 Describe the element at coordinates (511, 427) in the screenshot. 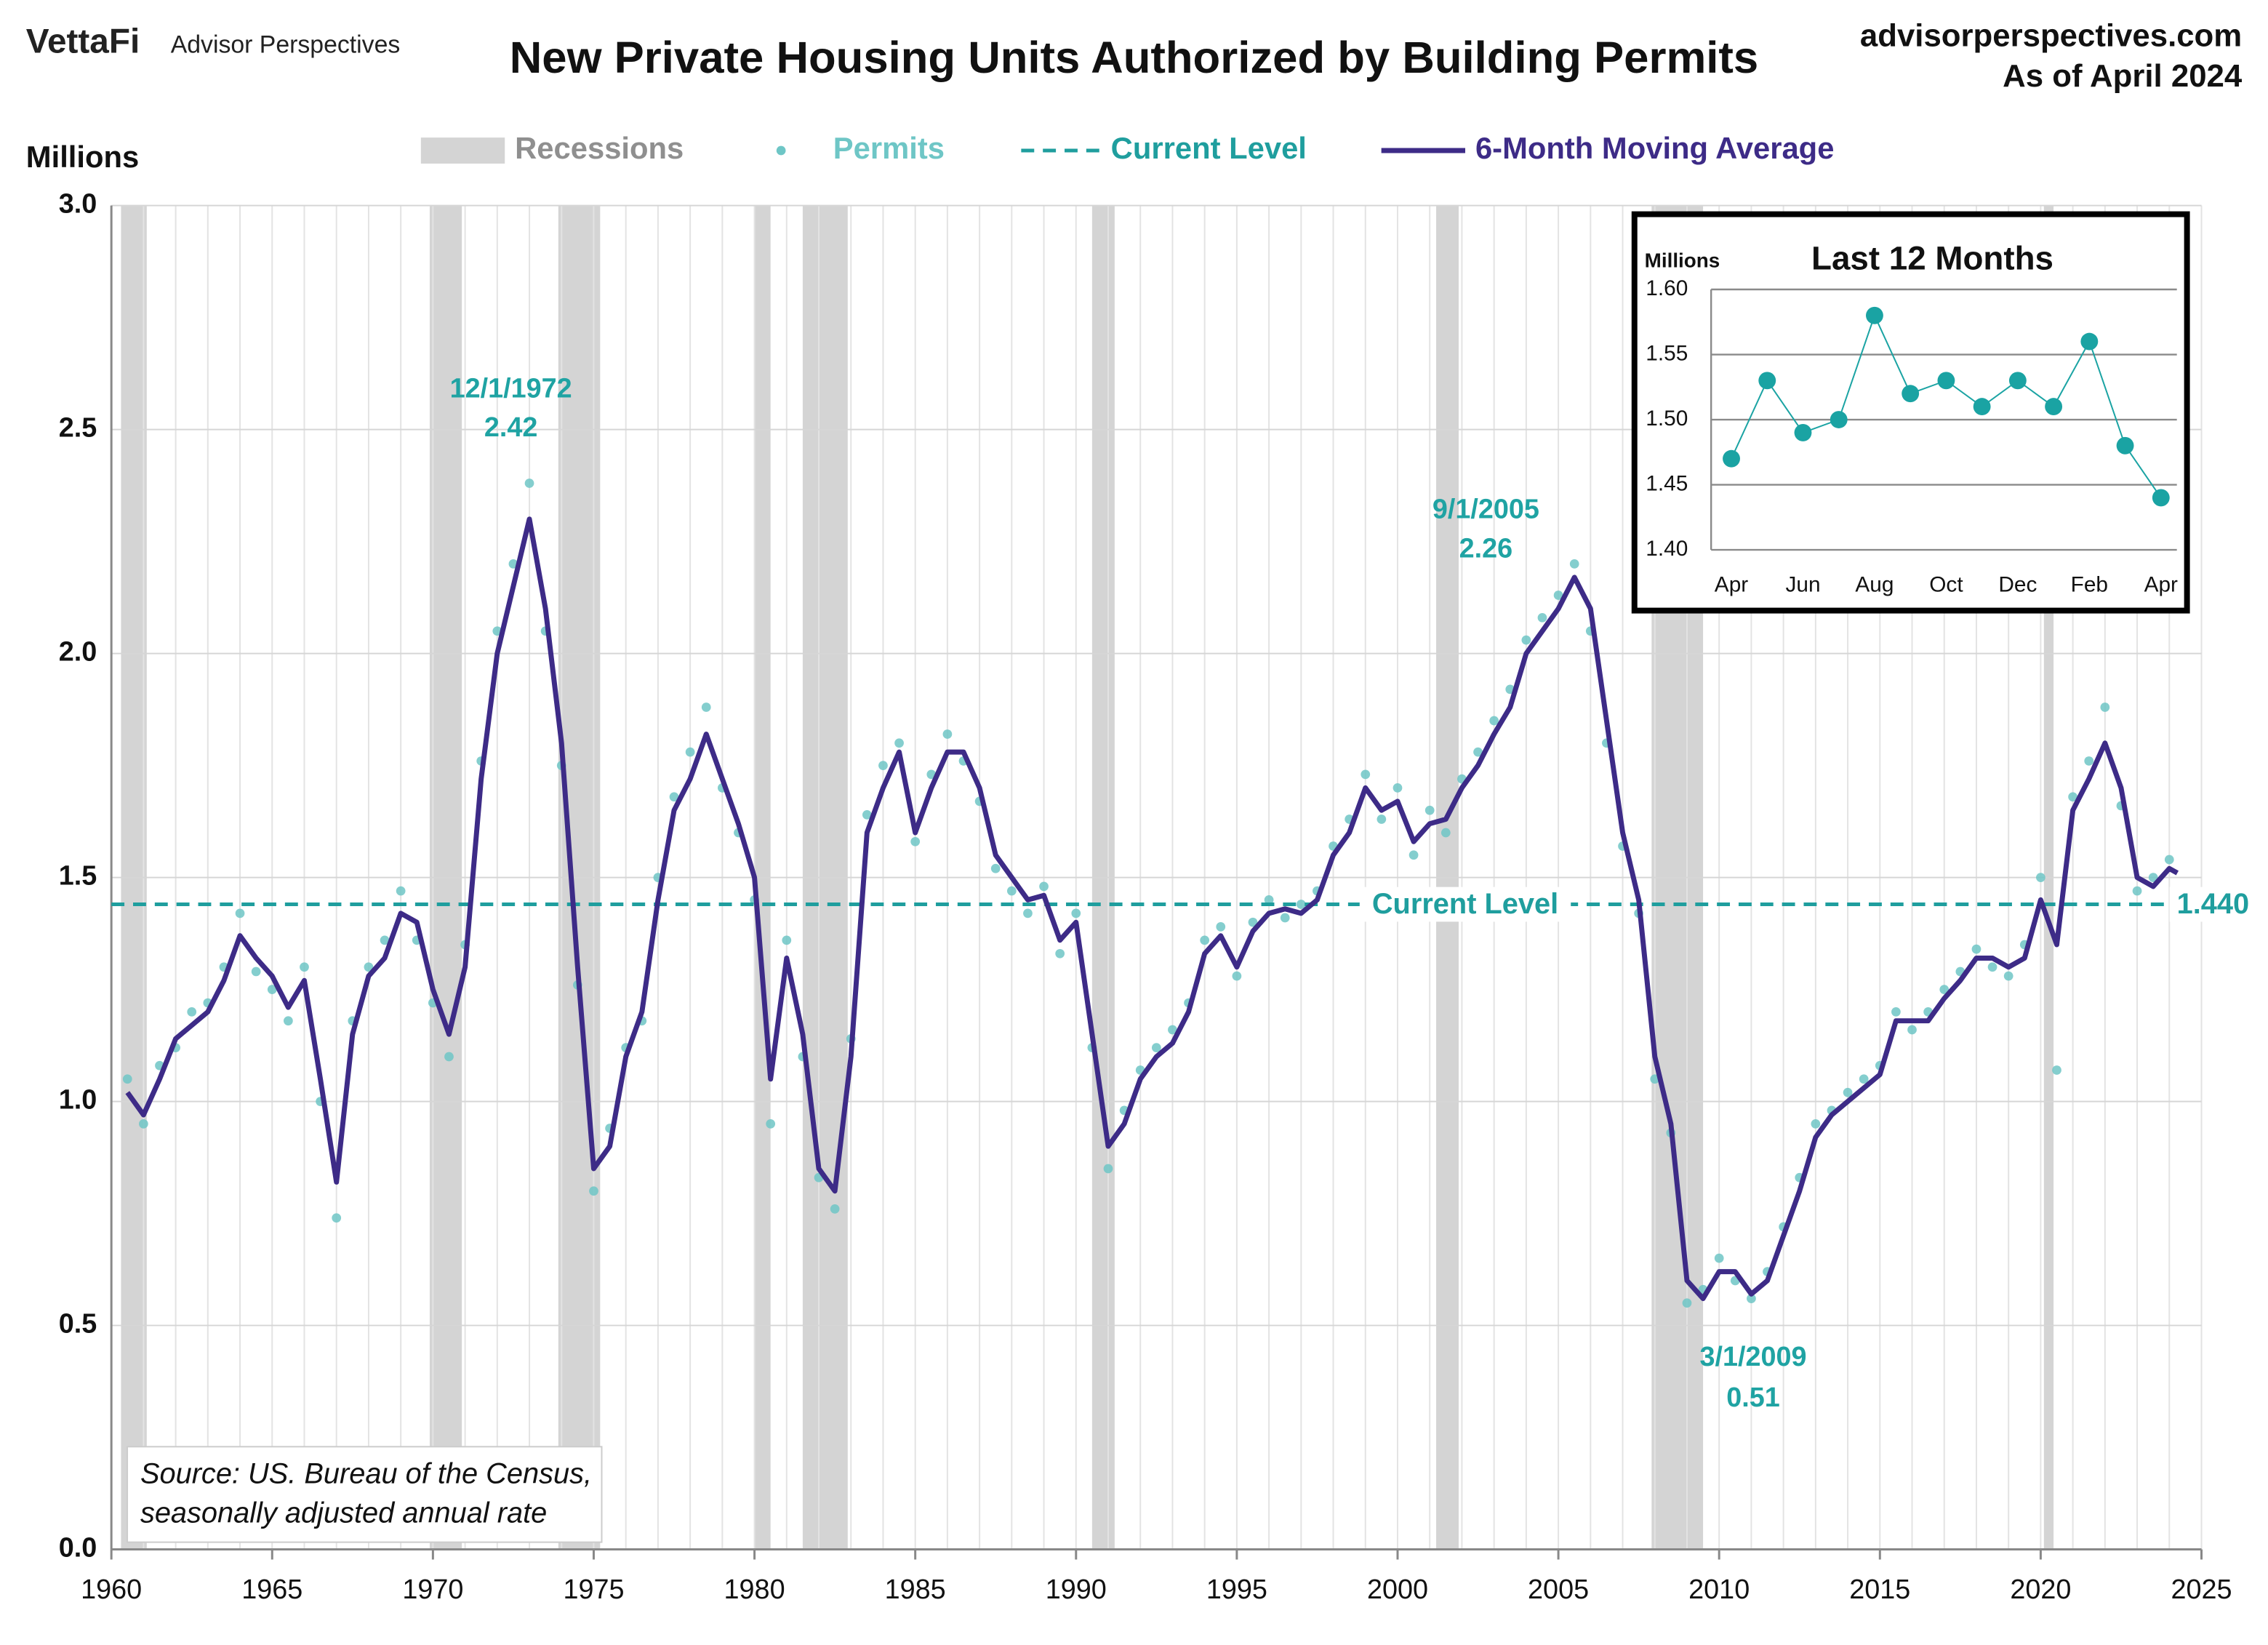

I see `annotation-value: 2.42` at that location.